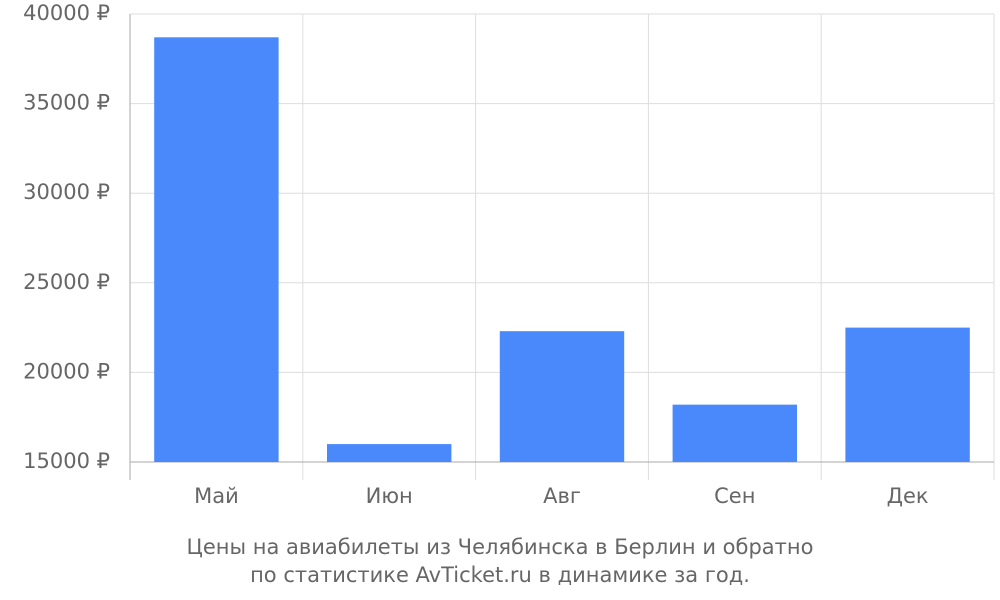  What do you see at coordinates (66, 192) in the screenshot?
I see `y-tick-label: 30000 ₽` at bounding box center [66, 192].